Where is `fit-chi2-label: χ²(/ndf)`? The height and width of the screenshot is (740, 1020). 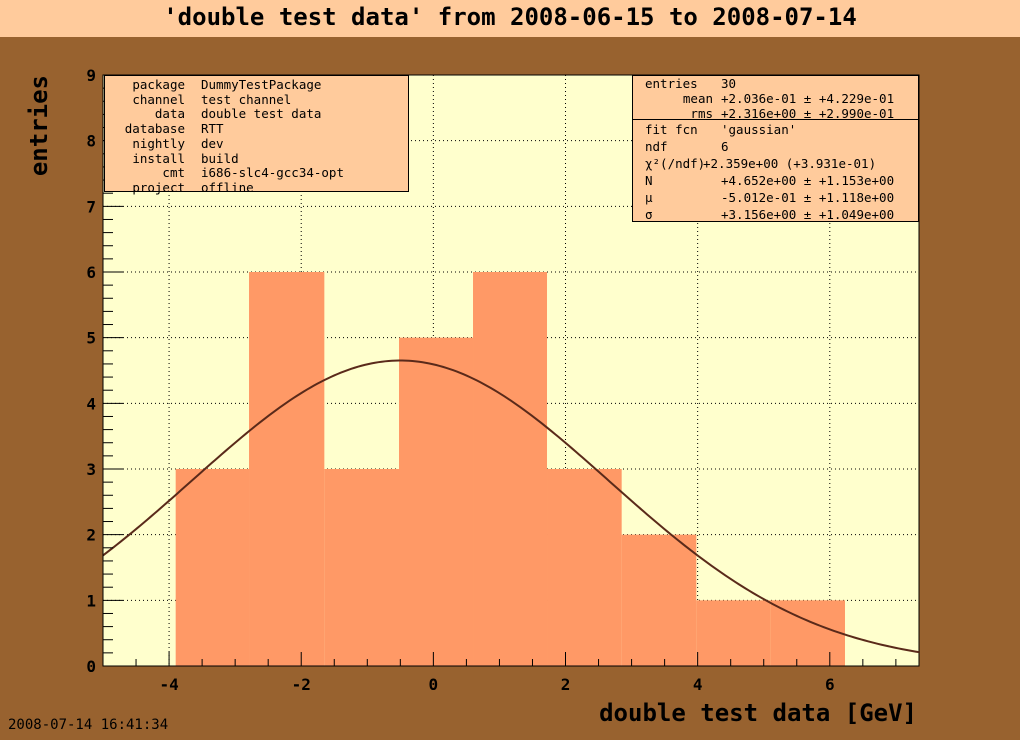
fit-chi2-label: χ²(/ndf) is located at coordinates (675, 163).